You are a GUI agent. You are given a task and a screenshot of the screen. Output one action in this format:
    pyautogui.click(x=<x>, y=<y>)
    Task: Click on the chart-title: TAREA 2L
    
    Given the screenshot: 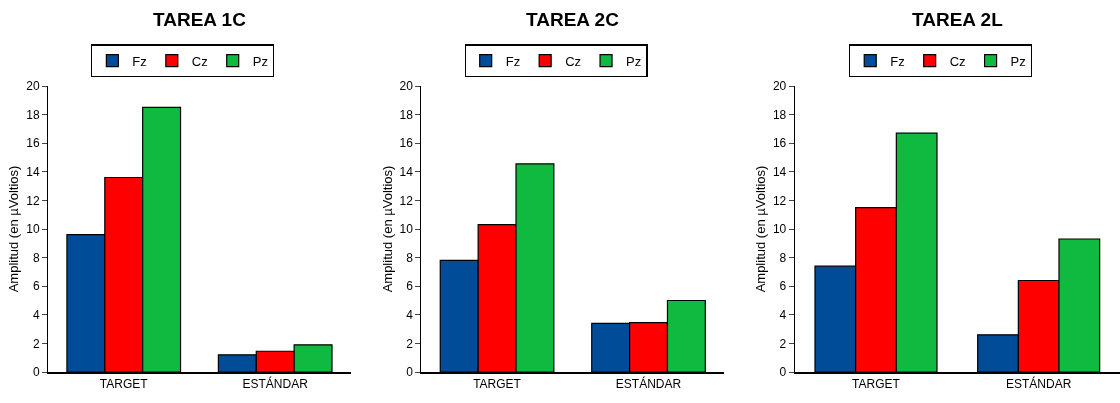 What is the action you would take?
    pyautogui.click(x=958, y=19)
    